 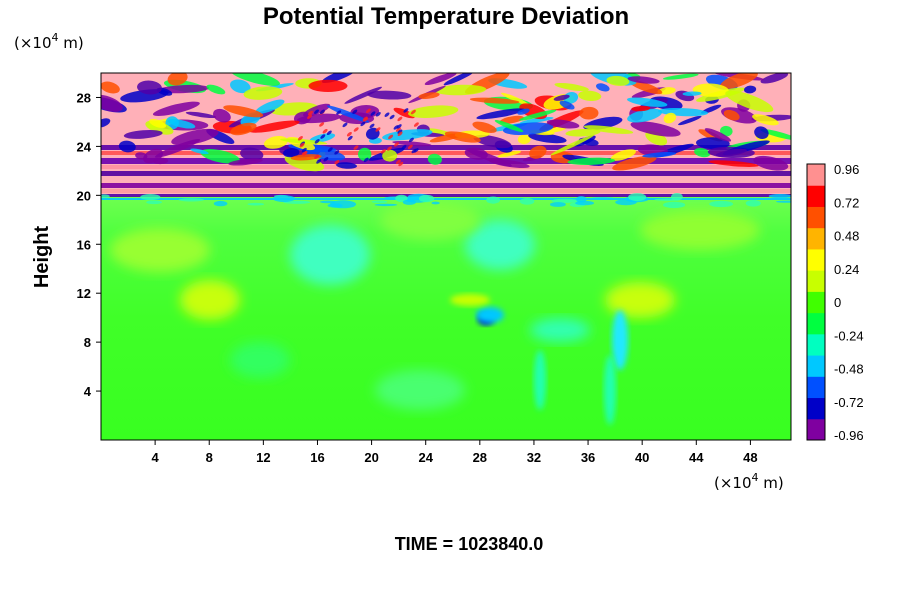 What do you see at coordinates (263, 457) in the screenshot?
I see `x-tick-label: 12` at bounding box center [263, 457].